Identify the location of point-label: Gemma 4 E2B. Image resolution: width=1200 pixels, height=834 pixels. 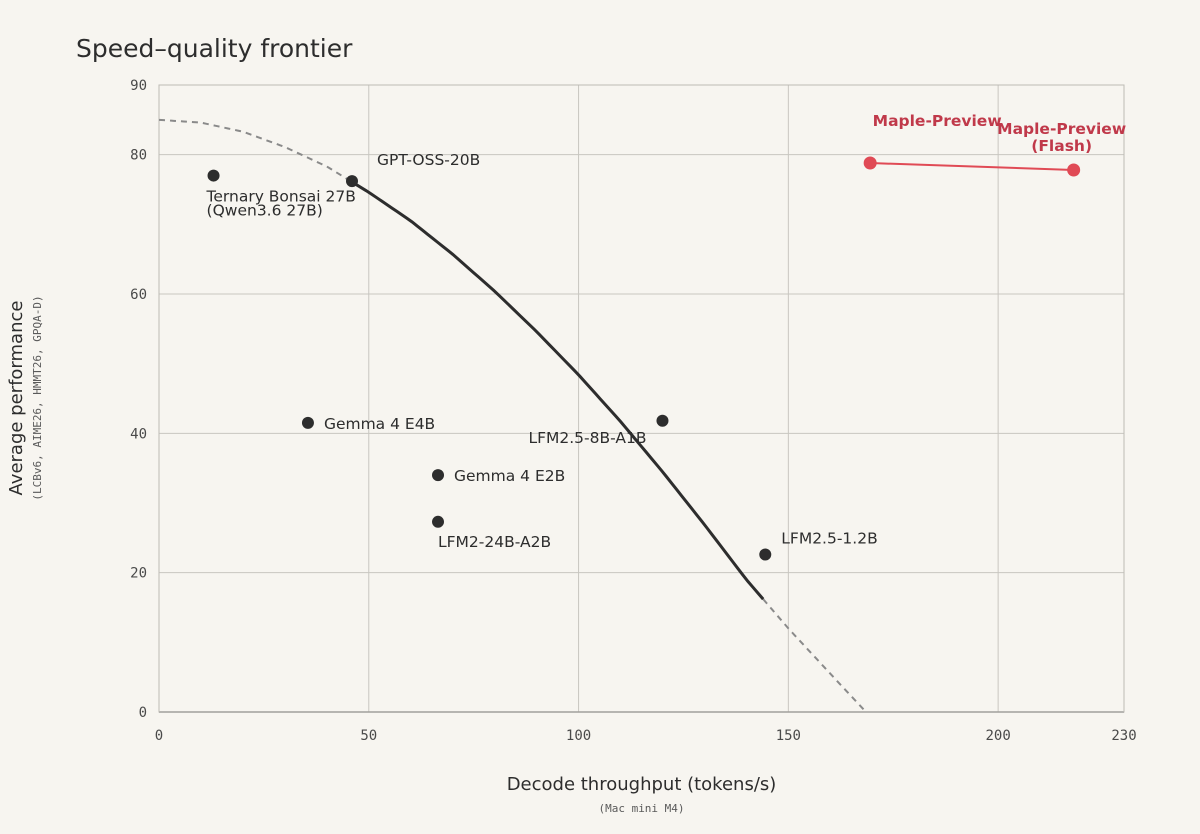
(509, 476).